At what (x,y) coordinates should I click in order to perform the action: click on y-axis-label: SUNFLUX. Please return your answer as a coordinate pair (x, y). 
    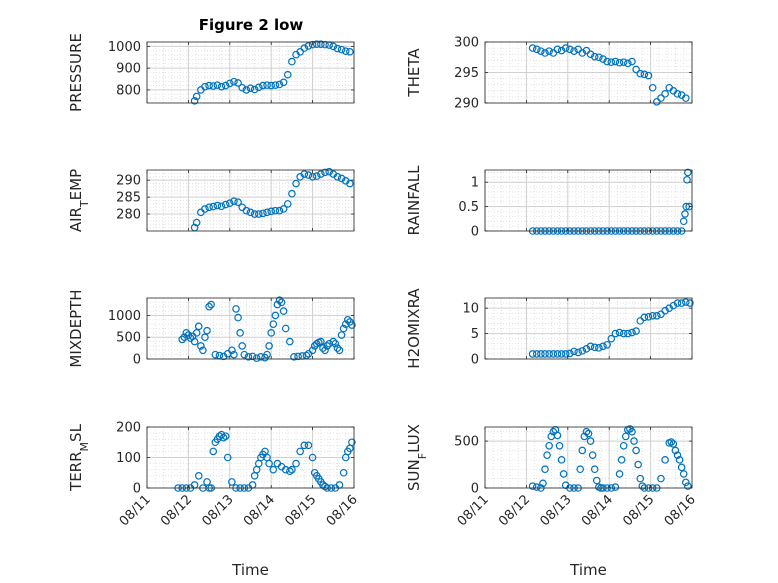
    Looking at the image, I should click on (417, 457).